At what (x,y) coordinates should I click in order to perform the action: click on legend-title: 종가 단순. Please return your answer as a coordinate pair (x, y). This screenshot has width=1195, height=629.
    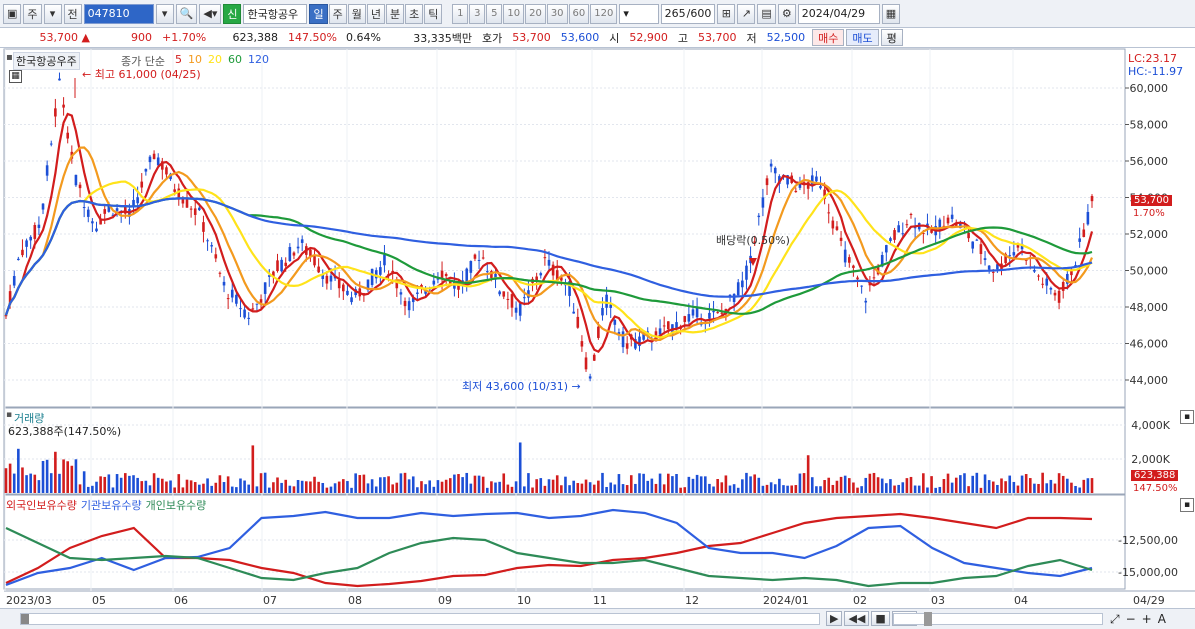
    Looking at the image, I should click on (143, 61).